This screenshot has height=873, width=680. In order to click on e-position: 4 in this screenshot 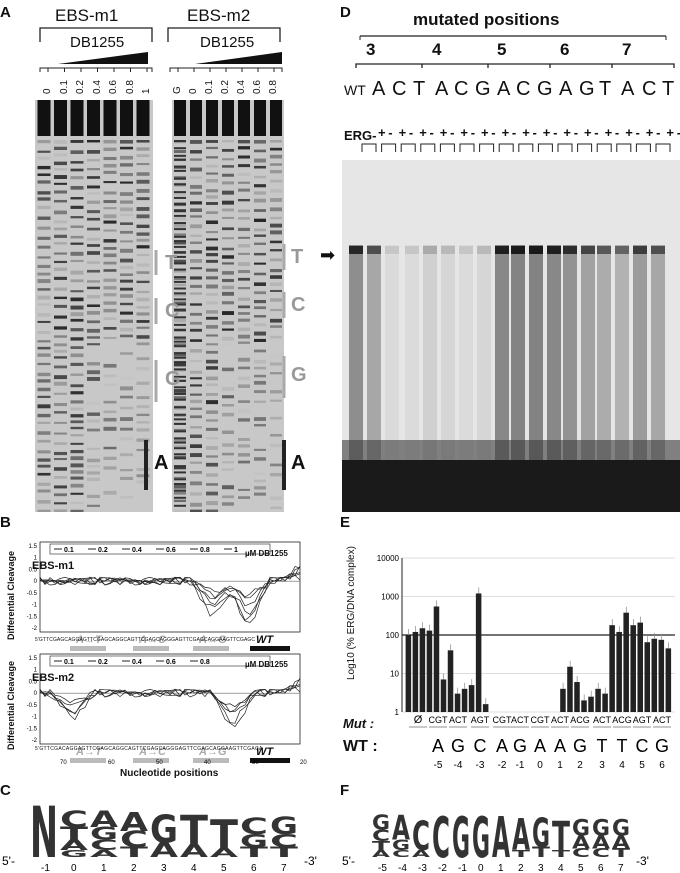, I will do `click(622, 765)`.